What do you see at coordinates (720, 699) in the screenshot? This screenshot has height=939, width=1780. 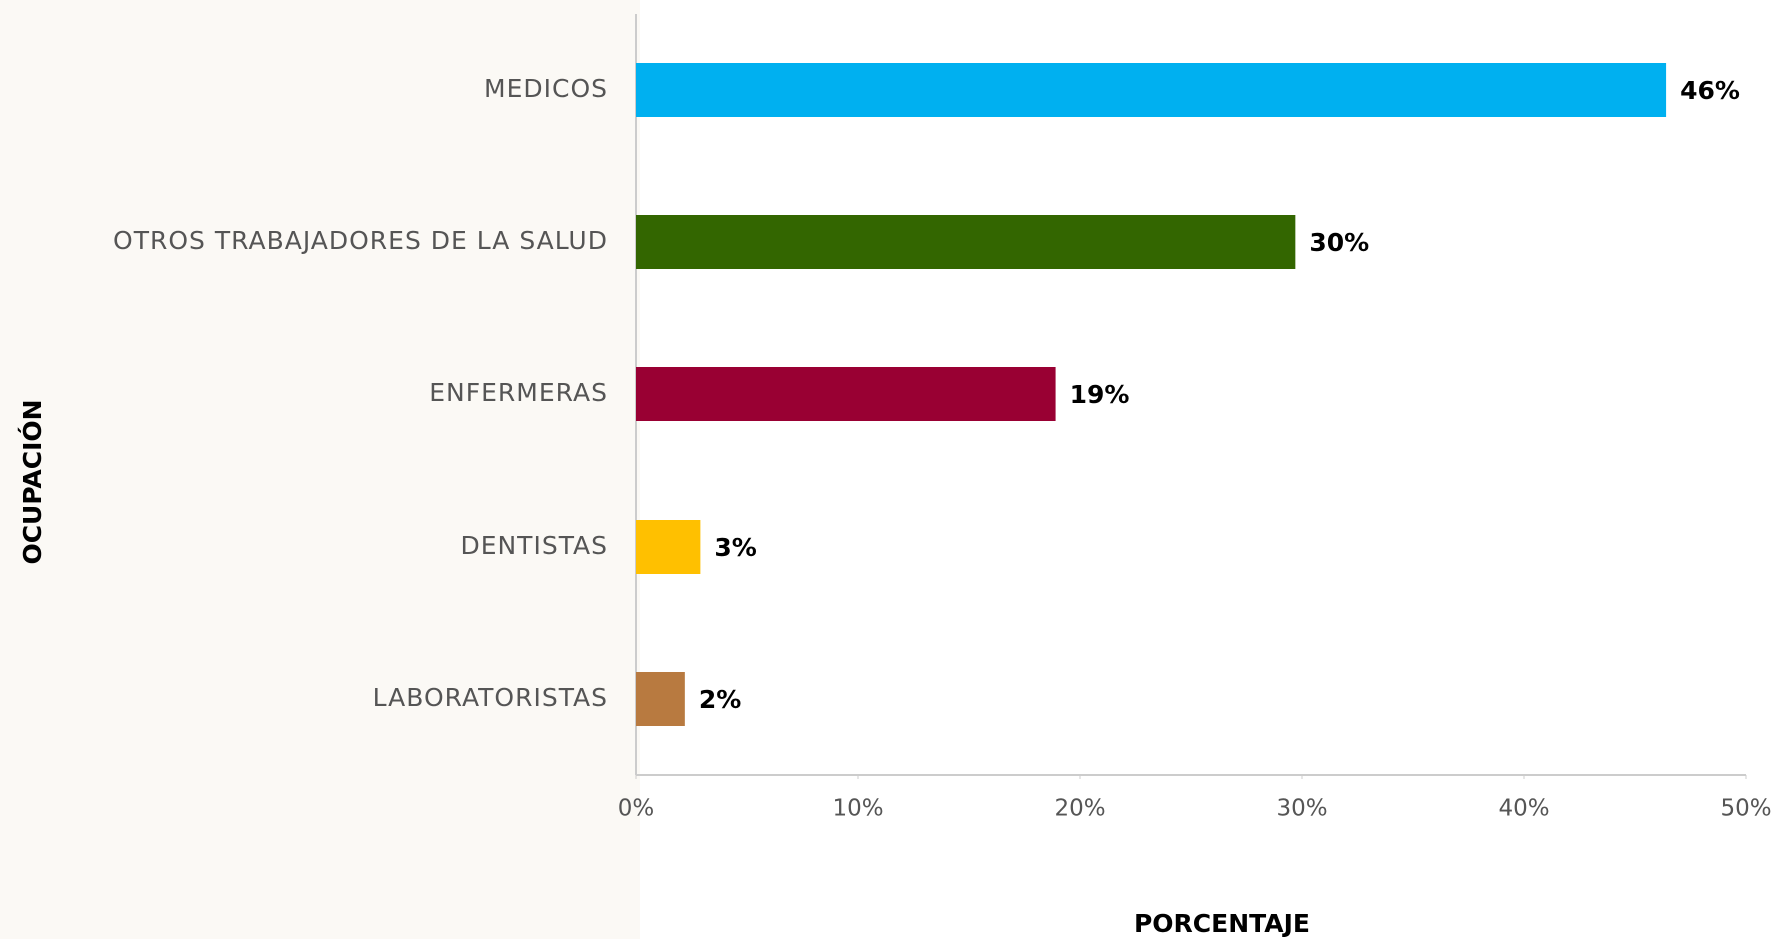 I see `value-label: 2%` at bounding box center [720, 699].